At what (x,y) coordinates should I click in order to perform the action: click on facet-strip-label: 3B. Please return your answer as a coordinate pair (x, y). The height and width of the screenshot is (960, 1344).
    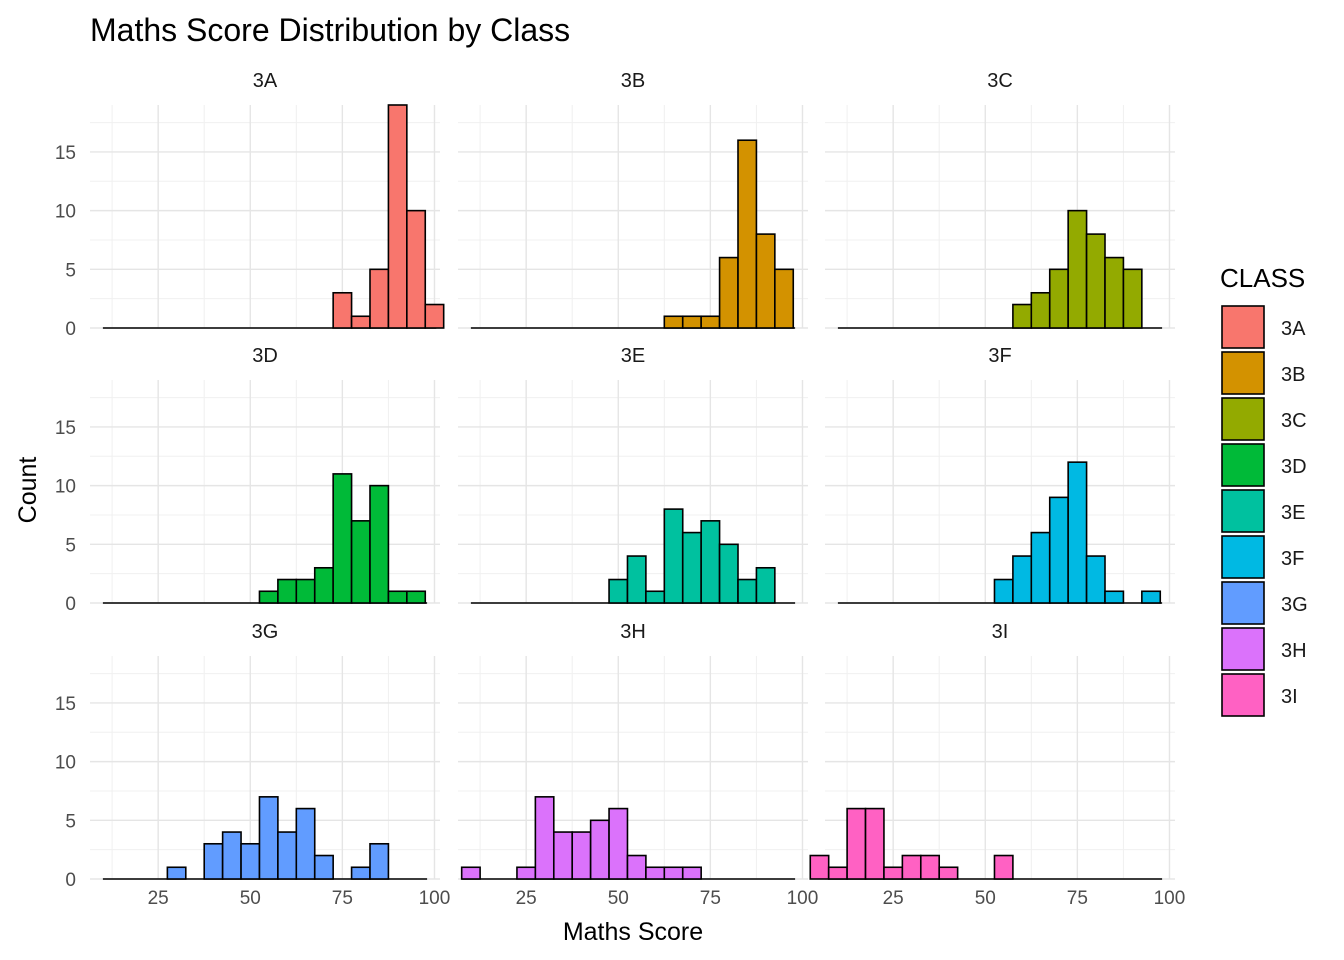
    Looking at the image, I should click on (633, 81).